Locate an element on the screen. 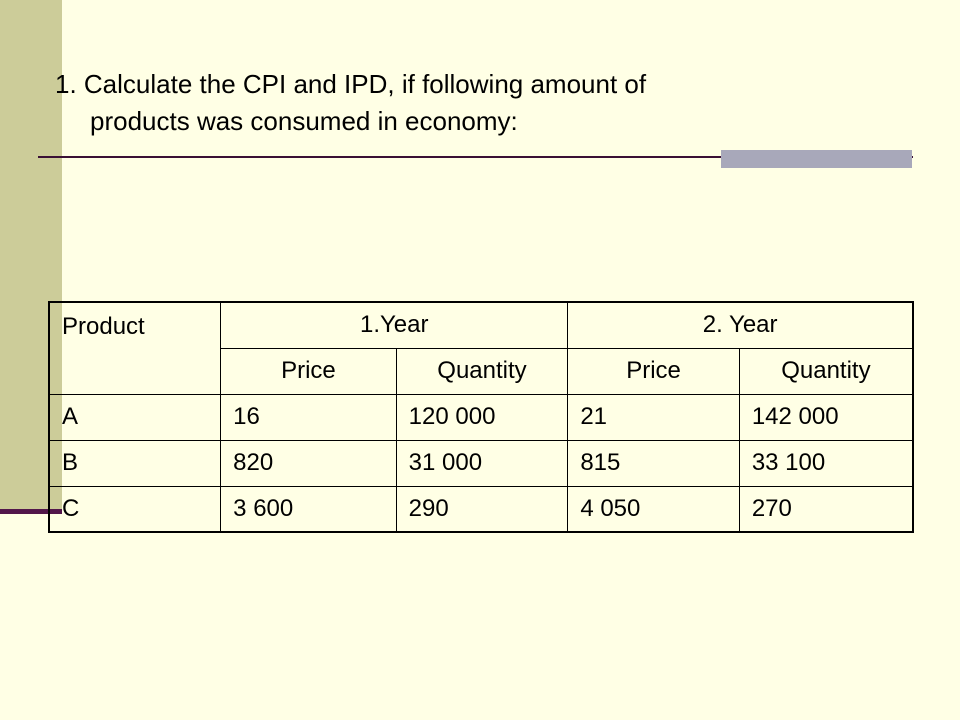 This screenshot has height=720, width=960. cell-y2-quantity: 142 000 is located at coordinates (826, 417).